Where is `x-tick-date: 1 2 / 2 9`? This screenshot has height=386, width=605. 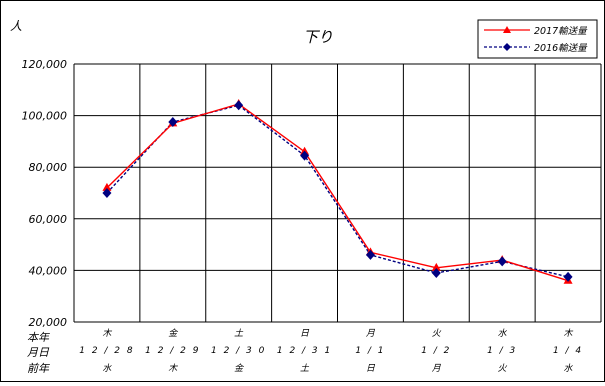 x-tick-date: 1 2 / 2 9 is located at coordinates (172, 351).